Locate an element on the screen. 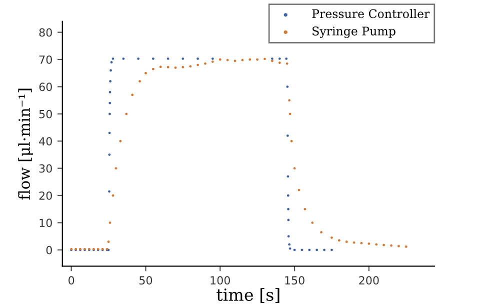  y-tick-label: 60 is located at coordinates (45, 87).